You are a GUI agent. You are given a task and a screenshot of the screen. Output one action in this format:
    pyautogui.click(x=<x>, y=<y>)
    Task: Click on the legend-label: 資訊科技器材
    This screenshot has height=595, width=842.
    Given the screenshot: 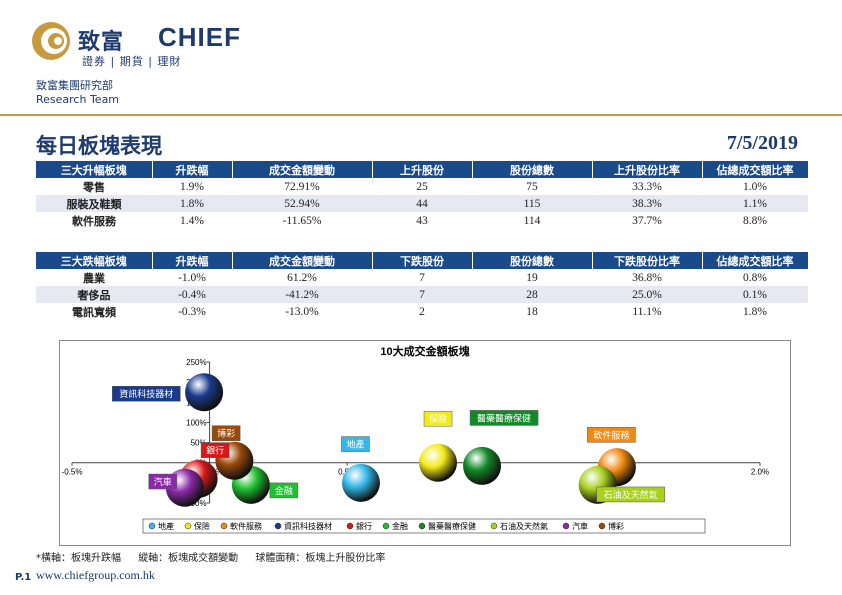 What is the action you would take?
    pyautogui.click(x=308, y=526)
    